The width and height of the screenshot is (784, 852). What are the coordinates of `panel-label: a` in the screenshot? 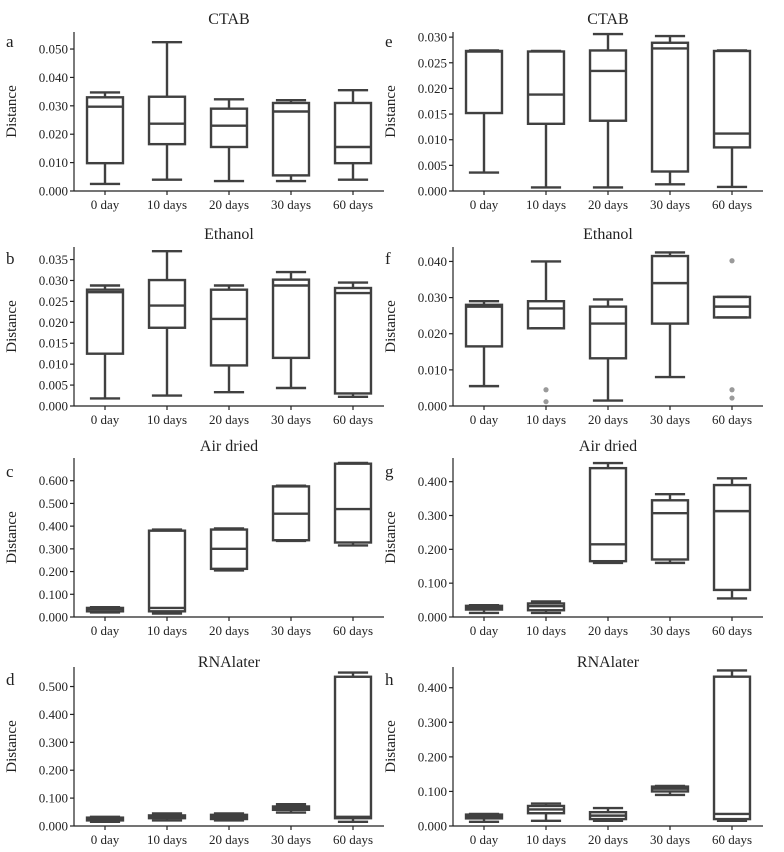 It's located at (10, 41).